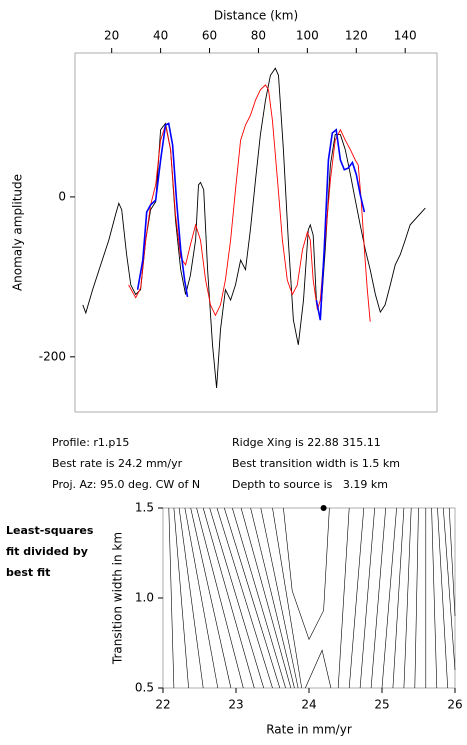 The image size is (467, 745). I want to click on info-text: Depth to source is 3.19 km, so click(310, 484).